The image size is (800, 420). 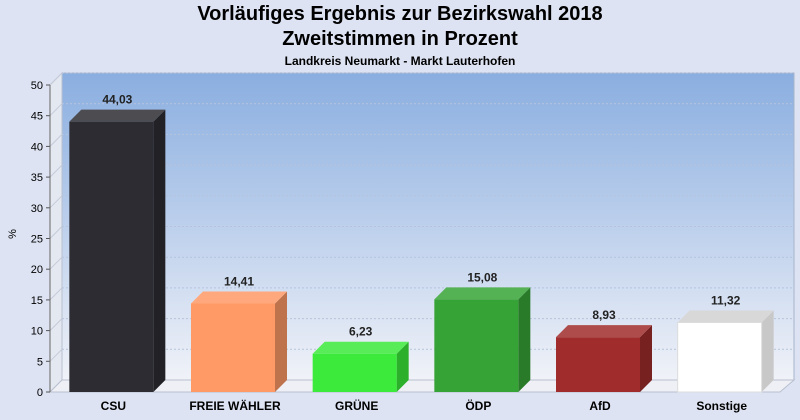 I want to click on y-tick-label: 10, so click(x=37, y=332).